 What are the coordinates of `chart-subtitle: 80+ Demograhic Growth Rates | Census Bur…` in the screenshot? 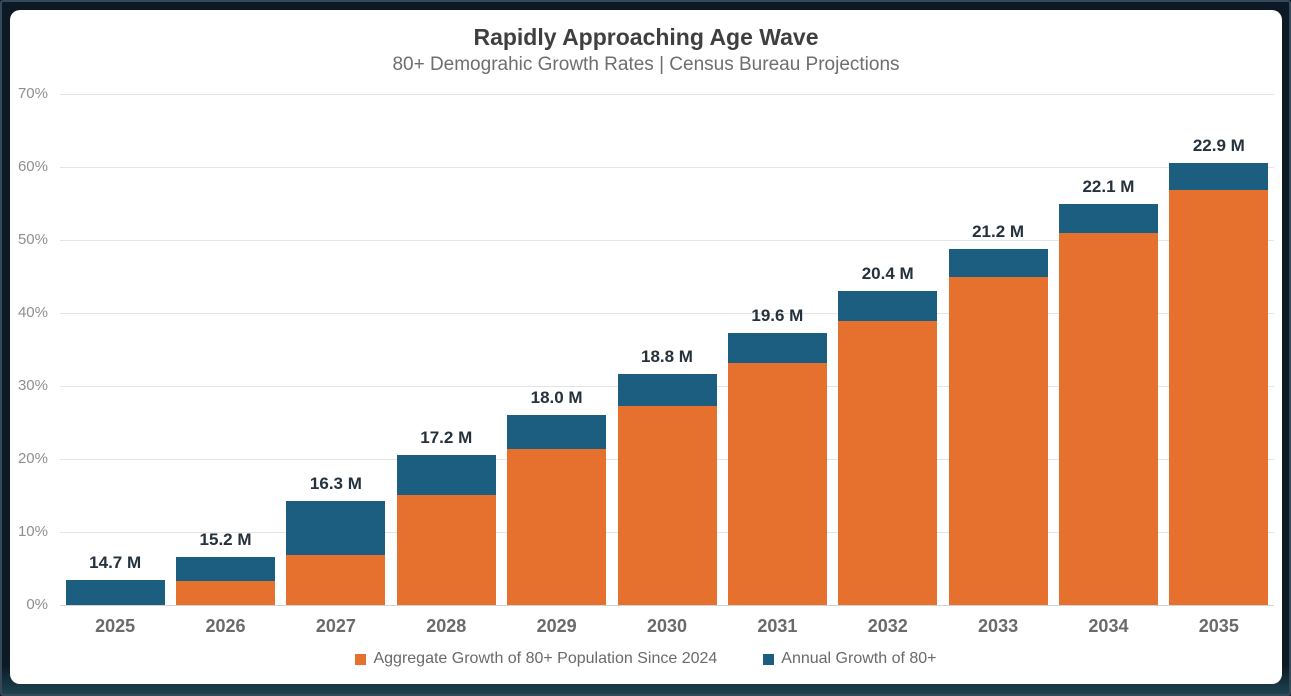 It's located at (646, 64).